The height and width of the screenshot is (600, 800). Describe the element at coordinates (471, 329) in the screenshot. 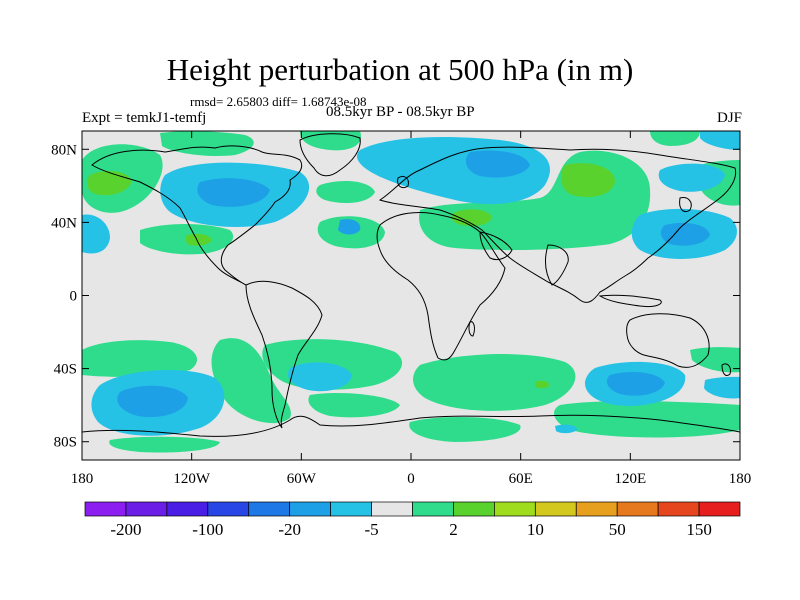

I see `madagascar-coast` at that location.